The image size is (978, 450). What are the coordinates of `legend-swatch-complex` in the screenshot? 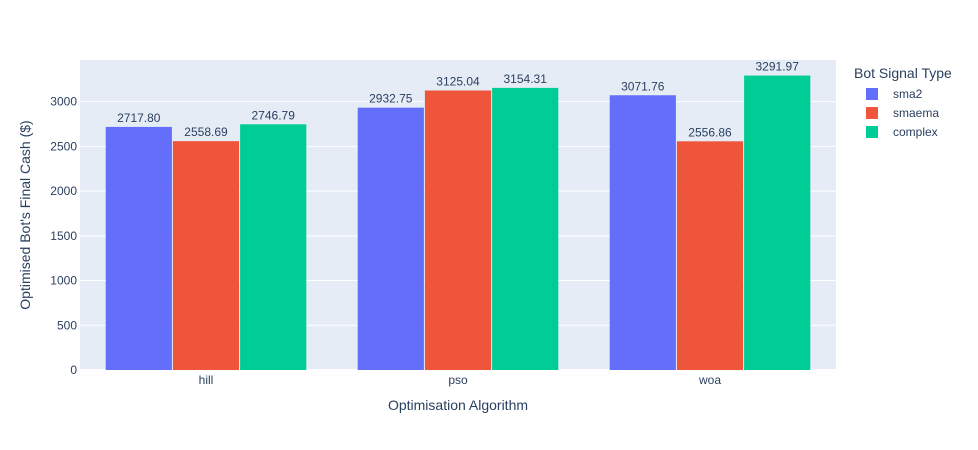 It's located at (872, 132).